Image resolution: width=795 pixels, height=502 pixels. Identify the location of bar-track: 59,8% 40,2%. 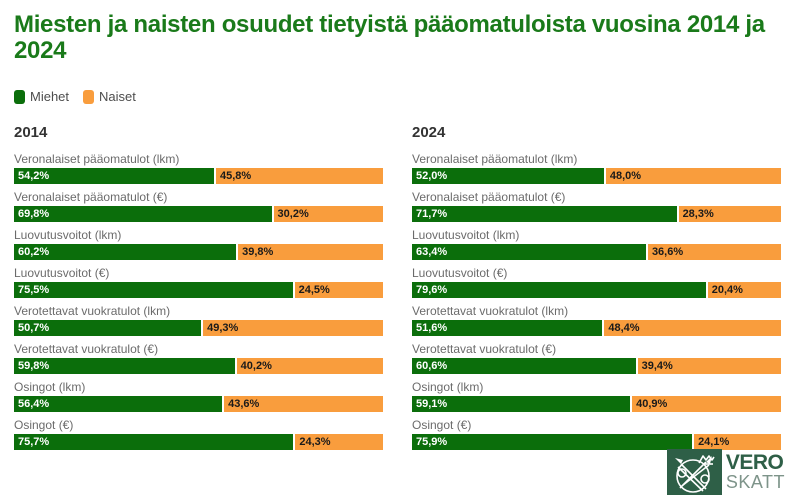
(198, 366).